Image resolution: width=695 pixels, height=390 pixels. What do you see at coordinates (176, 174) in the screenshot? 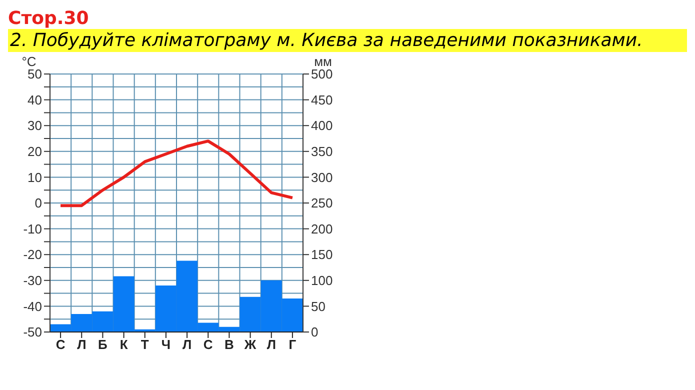
I see `line-series` at bounding box center [176, 174].